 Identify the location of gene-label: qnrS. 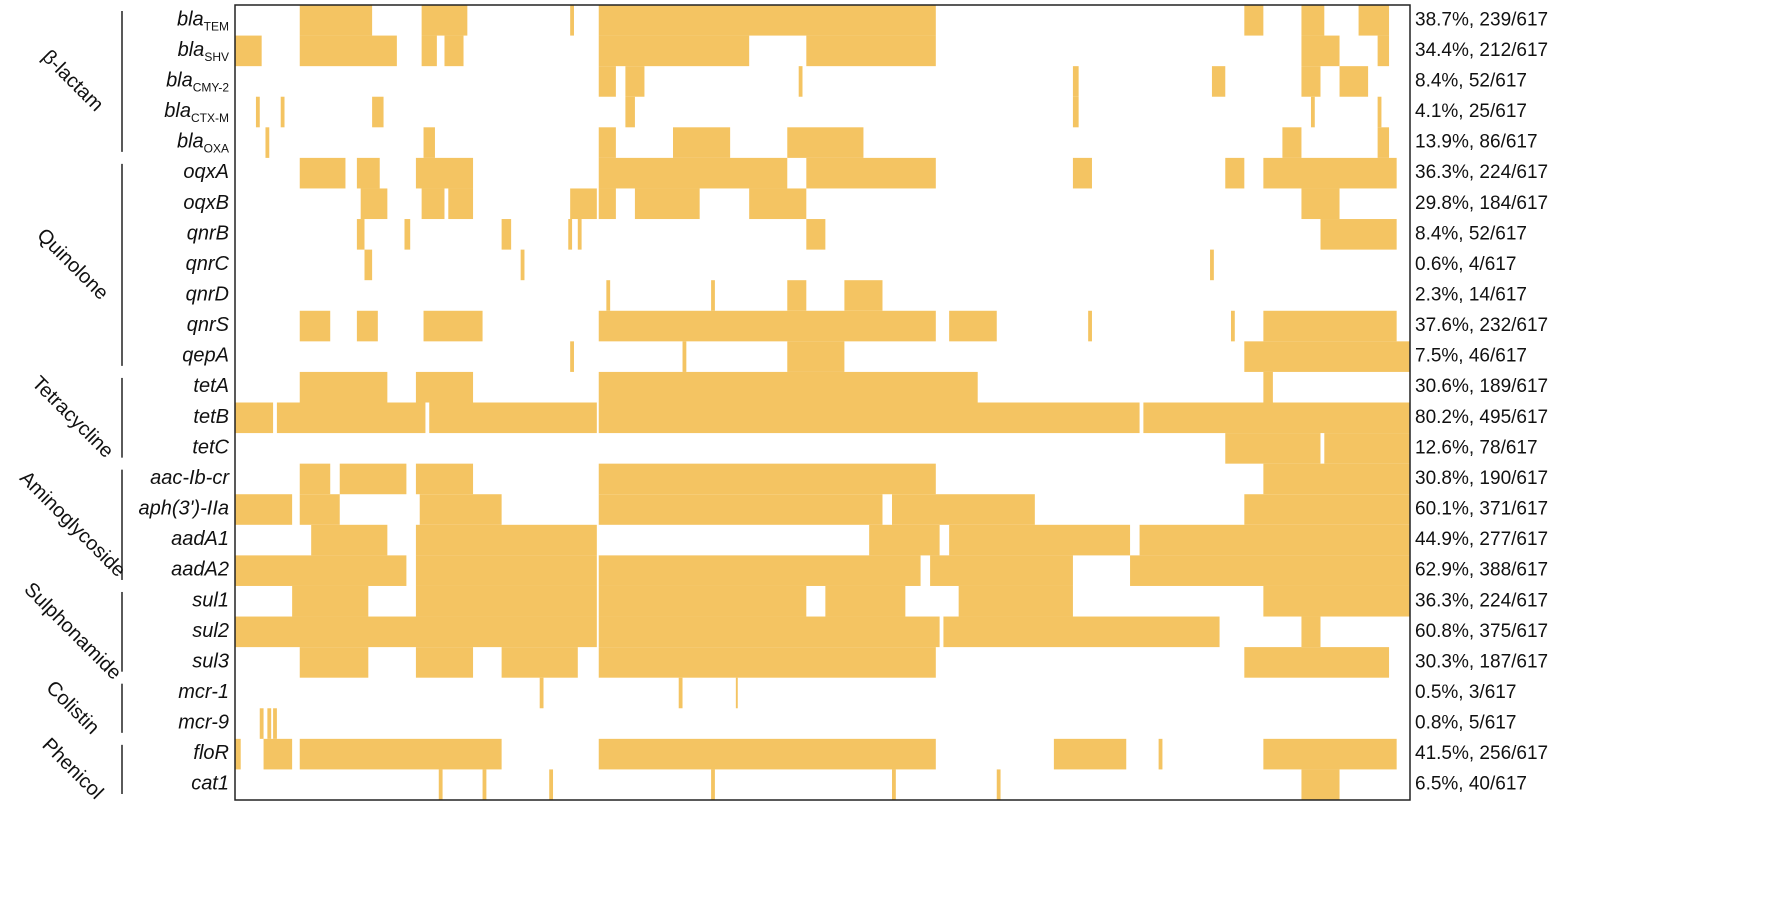
(208, 325).